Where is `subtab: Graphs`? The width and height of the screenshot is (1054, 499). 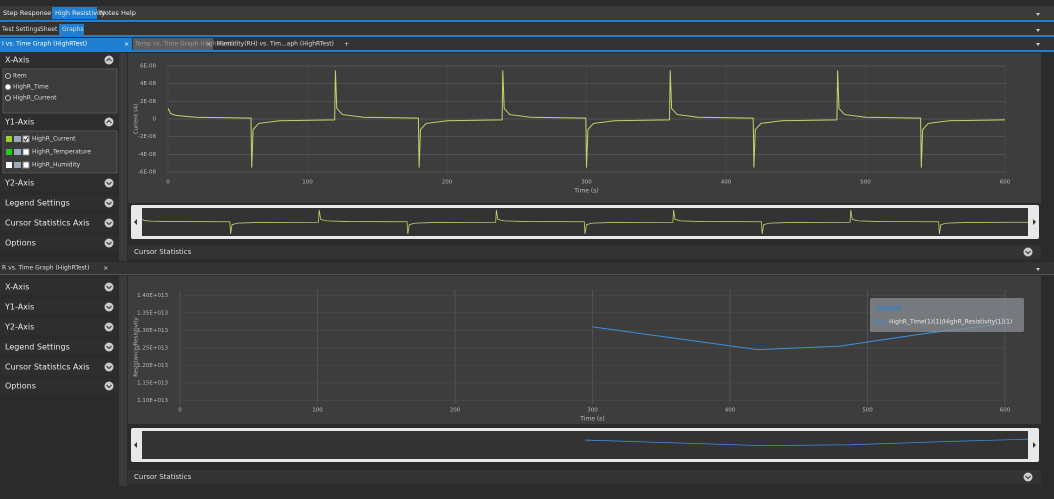 subtab: Graphs is located at coordinates (73, 29).